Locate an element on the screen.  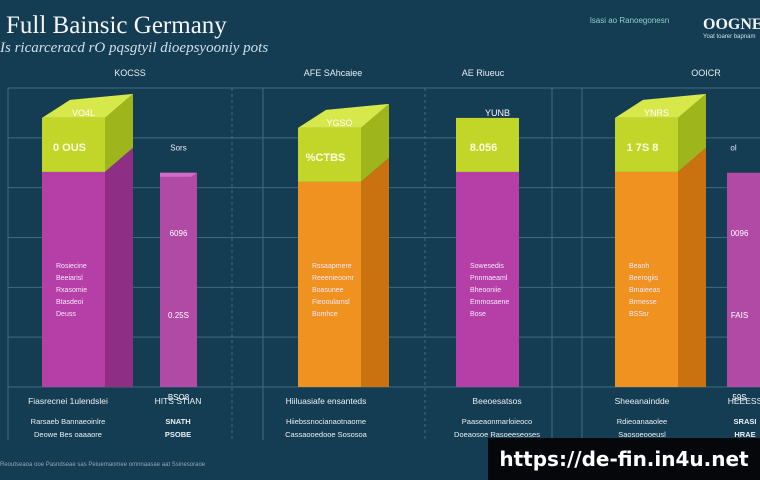
footer-label: Rdieoanaaolee is located at coordinates (642, 421).